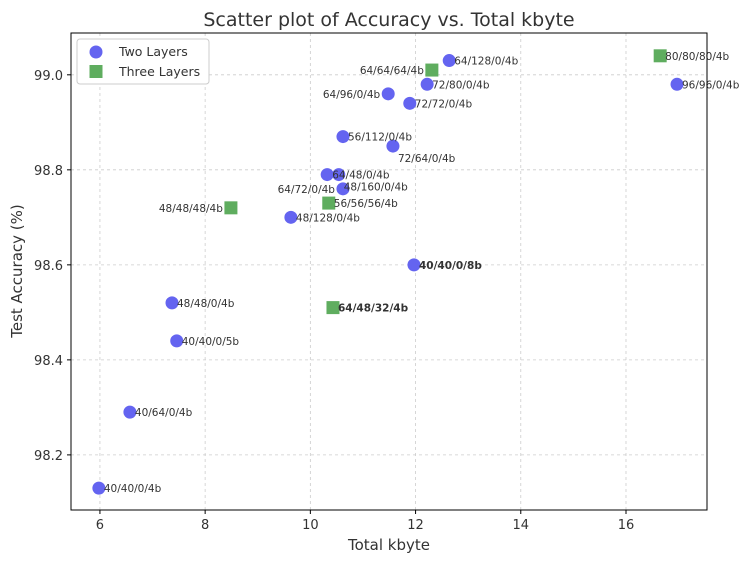 This screenshot has height=566, width=750. Describe the element at coordinates (697, 57) in the screenshot. I see `point-label: 80/80/80/4b` at that location.